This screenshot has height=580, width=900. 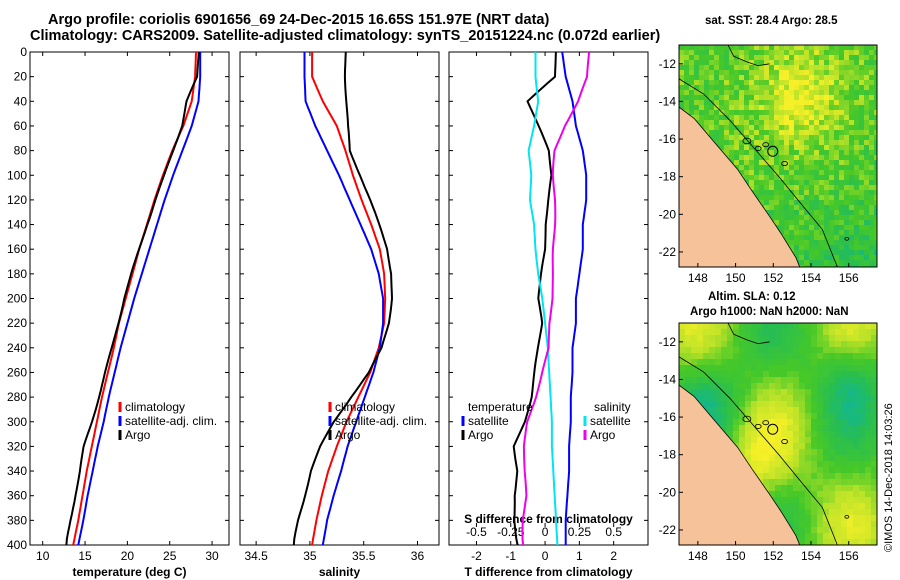 I want to click on sdiff-tick-label: 0, so click(x=545, y=532).